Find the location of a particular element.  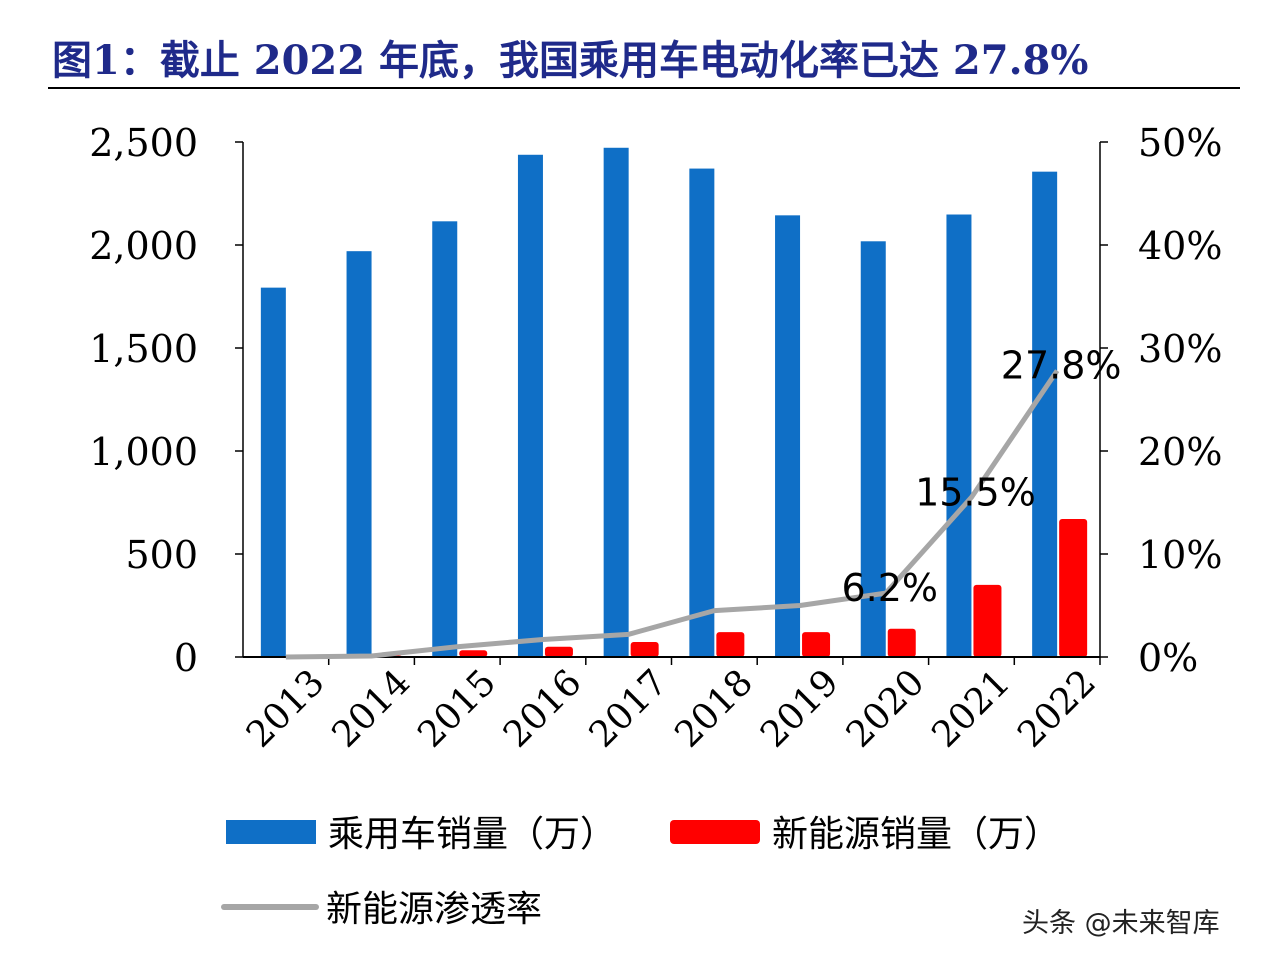

bar-nev-2015 is located at coordinates (473, 653).